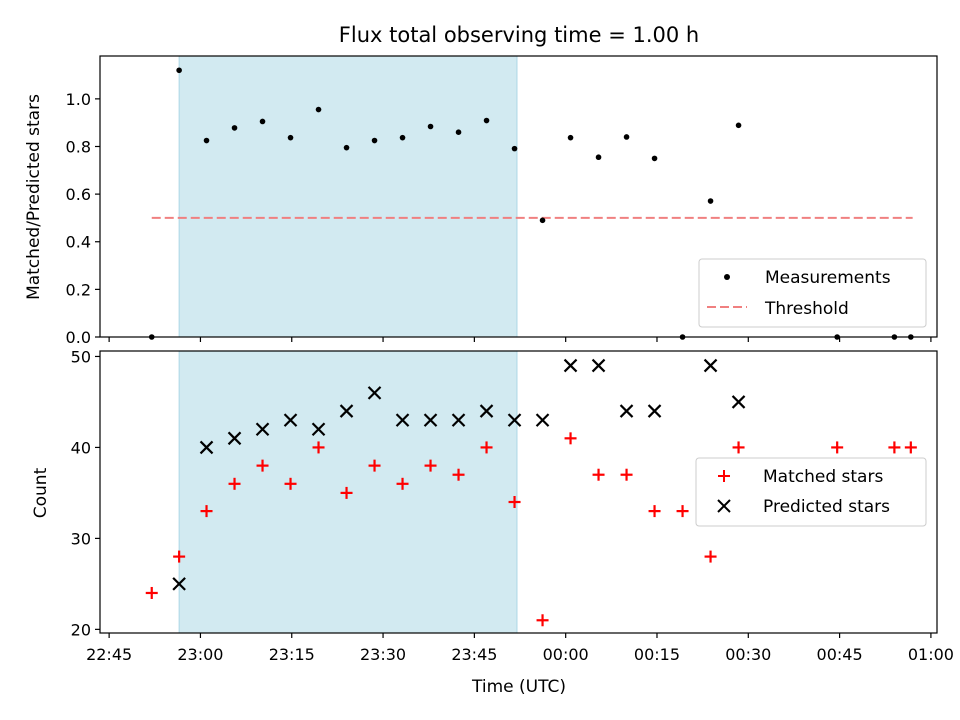  I want to click on top-legend-box, so click(812, 293).